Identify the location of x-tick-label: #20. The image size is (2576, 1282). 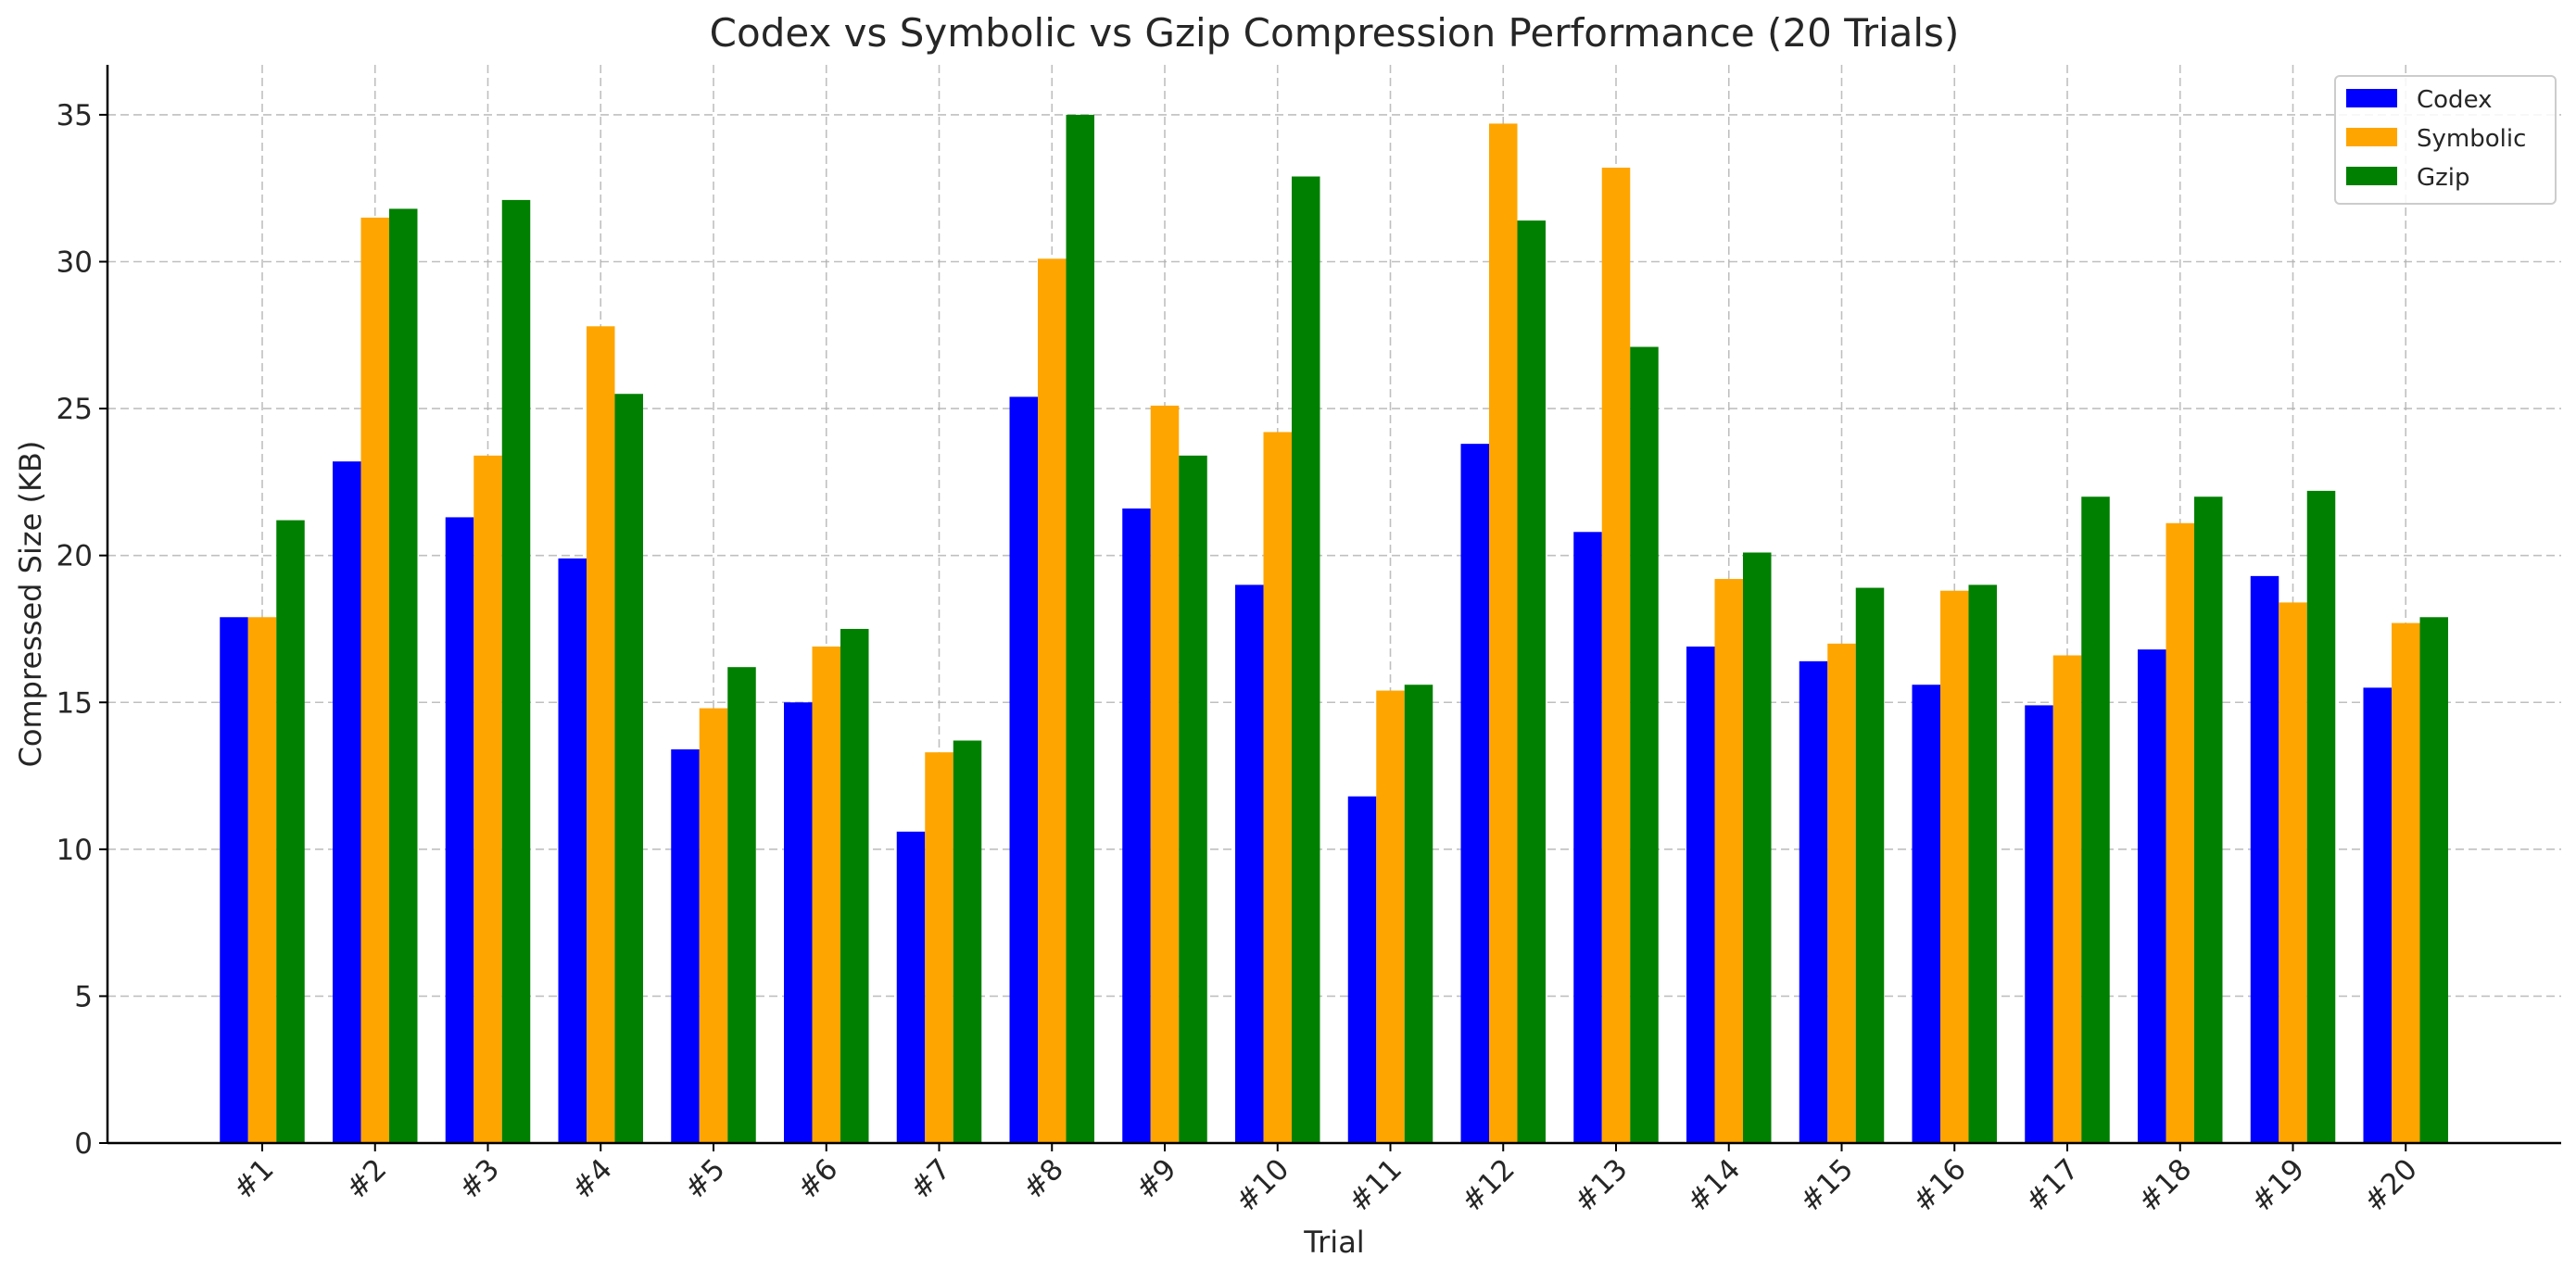
(2391, 1185).